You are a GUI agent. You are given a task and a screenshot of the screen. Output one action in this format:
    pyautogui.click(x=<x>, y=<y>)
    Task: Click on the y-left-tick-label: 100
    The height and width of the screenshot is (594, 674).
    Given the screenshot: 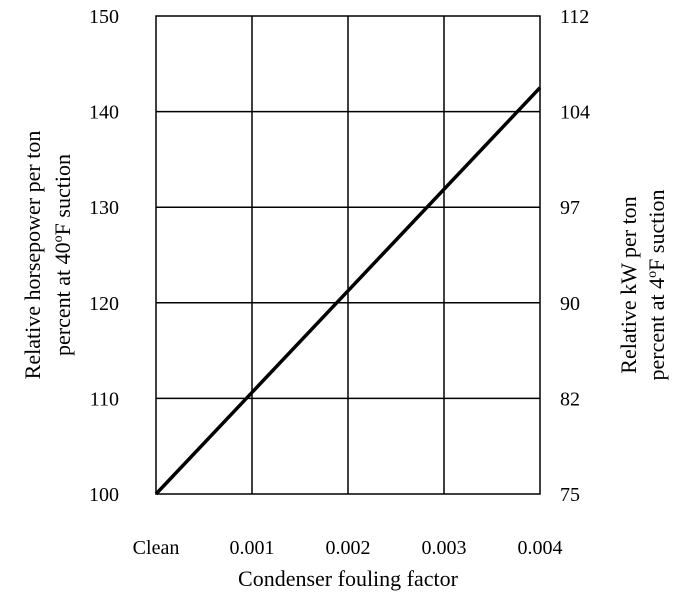 What is the action you would take?
    pyautogui.click(x=104, y=495)
    